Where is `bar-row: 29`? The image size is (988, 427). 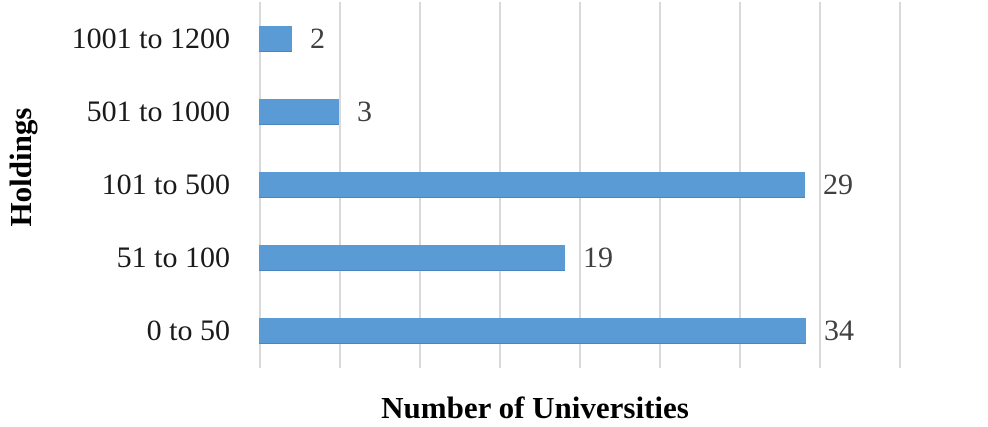 bar-row: 29 is located at coordinates (579, 184).